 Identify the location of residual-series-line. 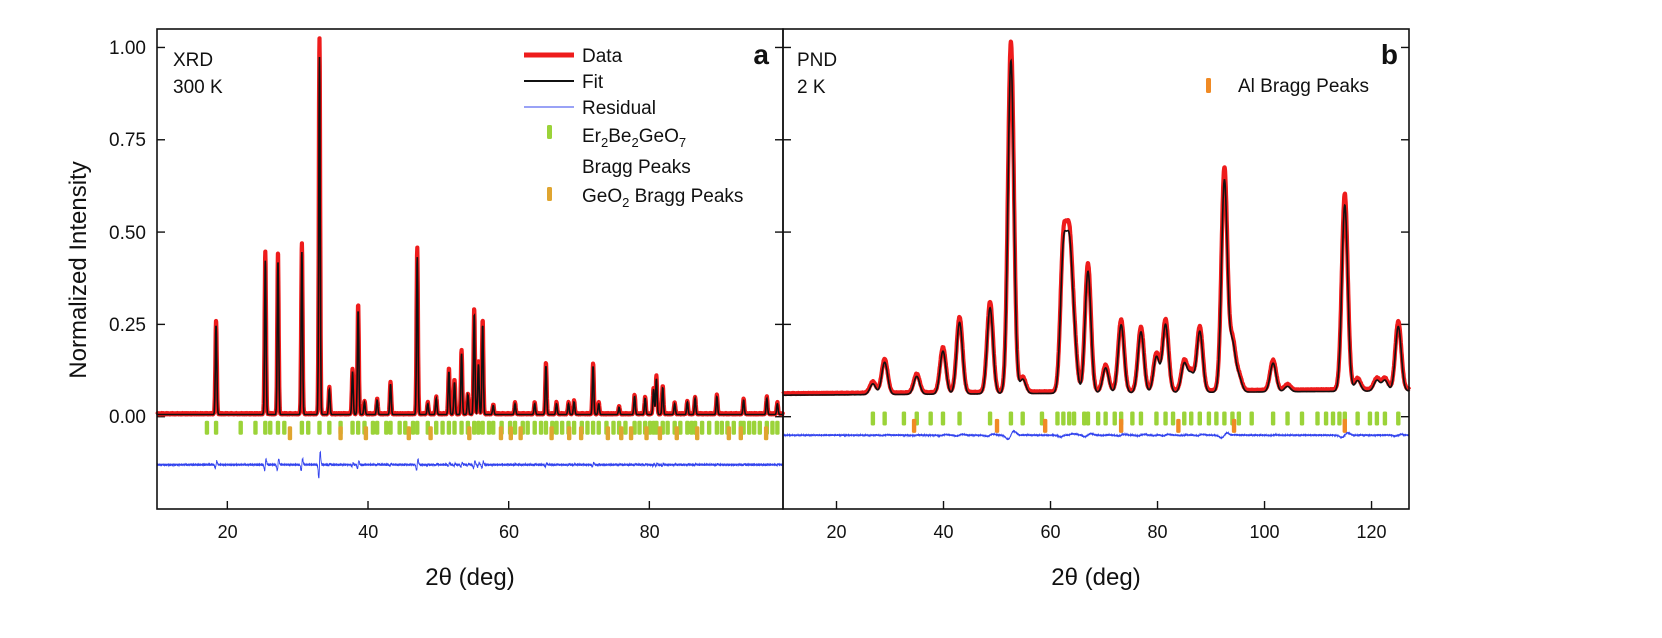
(1096, 435).